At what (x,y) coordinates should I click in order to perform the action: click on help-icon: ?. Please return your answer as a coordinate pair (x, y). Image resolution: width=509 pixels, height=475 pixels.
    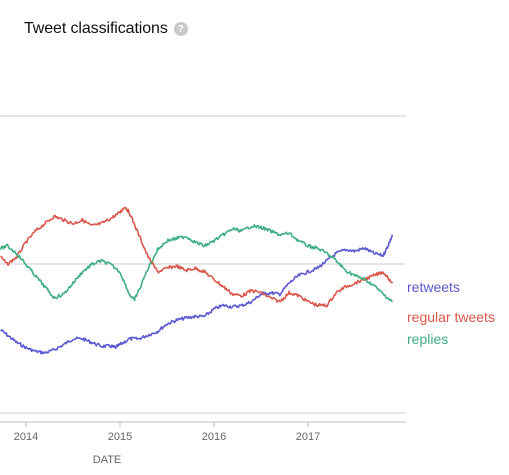
    Looking at the image, I should click on (180, 29).